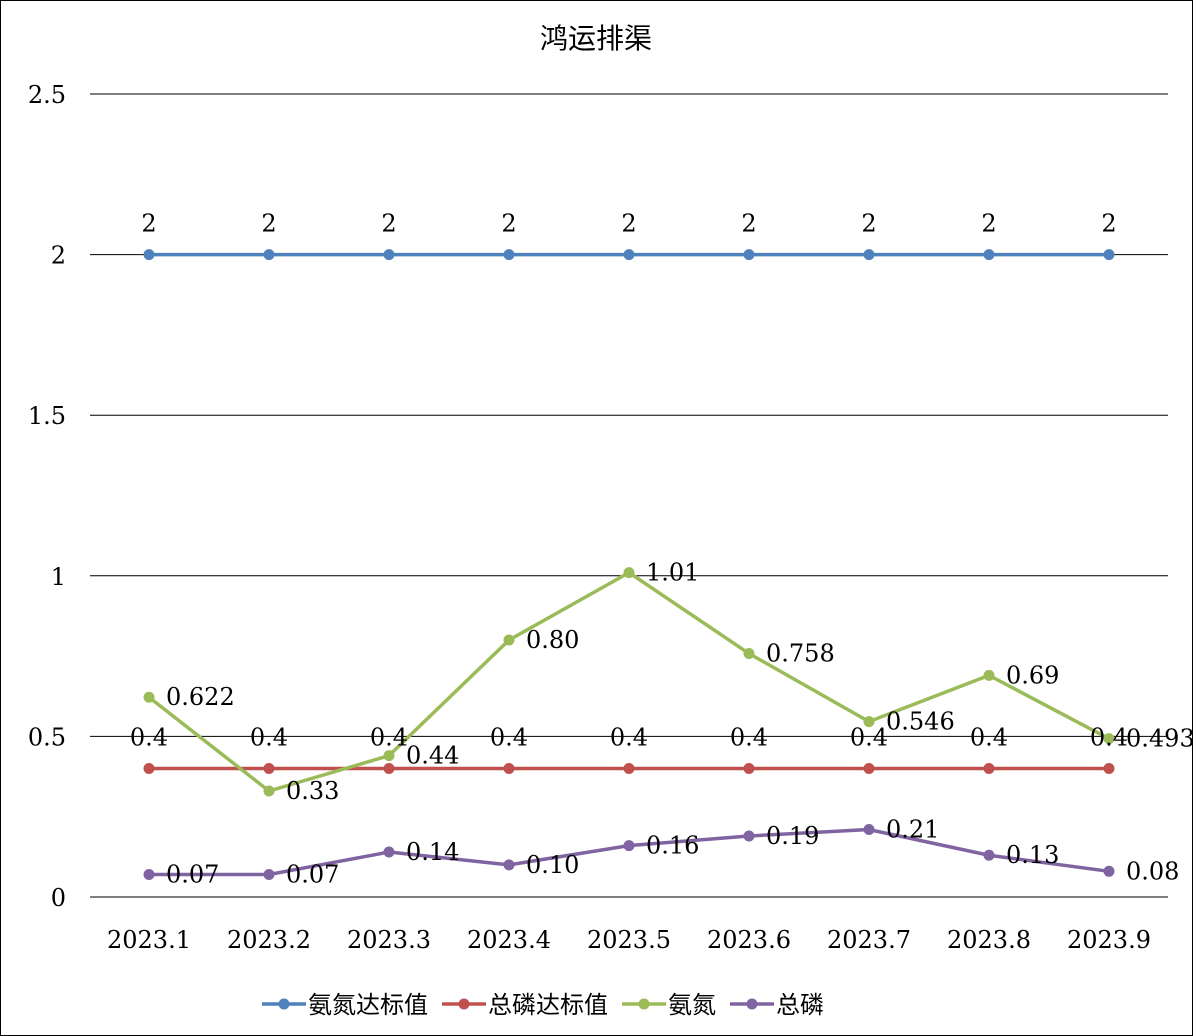 The height and width of the screenshot is (1036, 1193). Describe the element at coordinates (800, 1005) in the screenshot. I see `legend-label: 总磷` at that location.